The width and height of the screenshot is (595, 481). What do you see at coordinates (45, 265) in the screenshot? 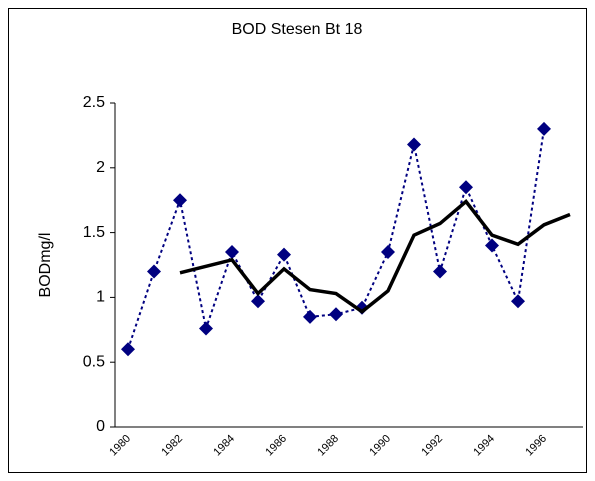
I see `y-axis-label: BODmg/l` at bounding box center [45, 265].